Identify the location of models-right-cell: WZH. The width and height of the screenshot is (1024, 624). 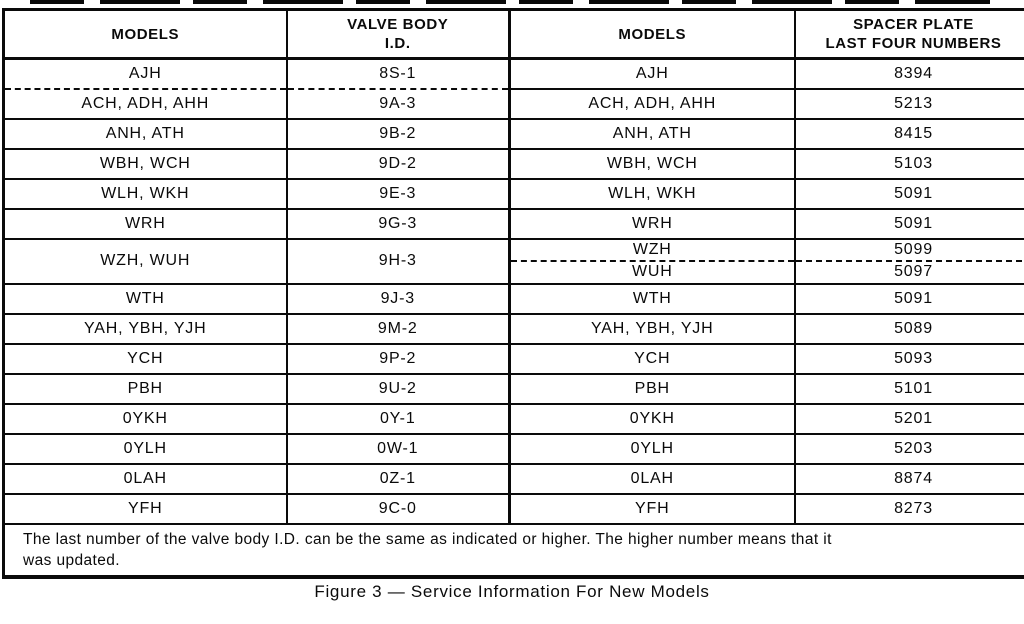
(652, 250).